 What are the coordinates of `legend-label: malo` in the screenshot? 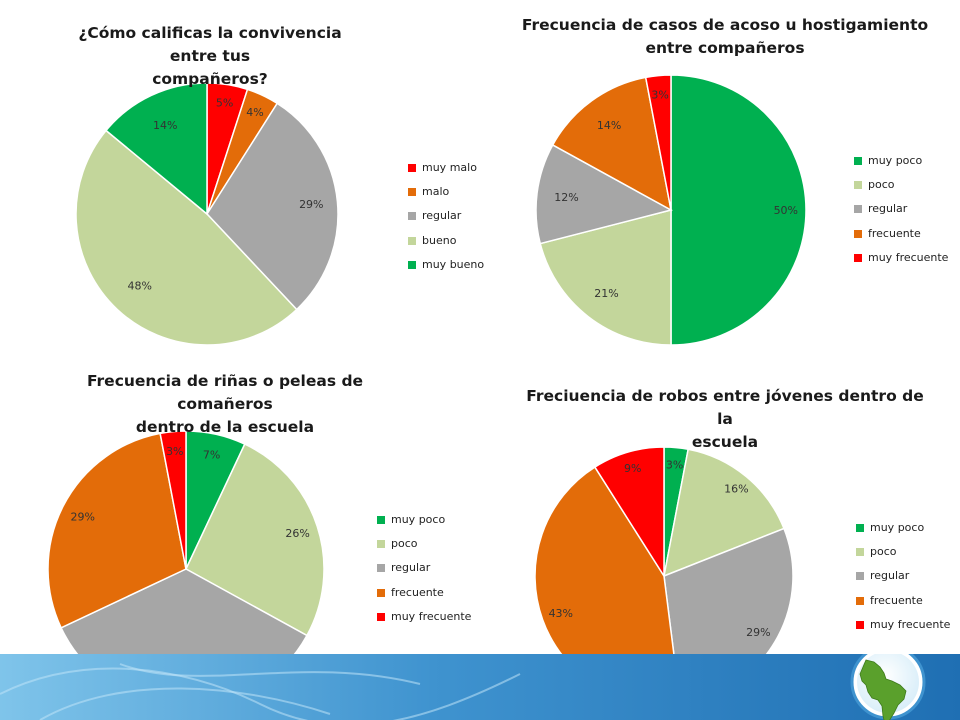 It's located at (436, 192).